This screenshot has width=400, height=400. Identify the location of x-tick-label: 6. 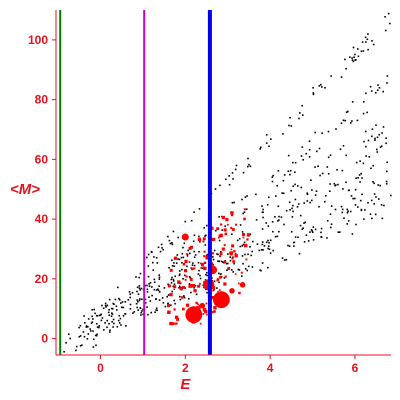
(355, 368).